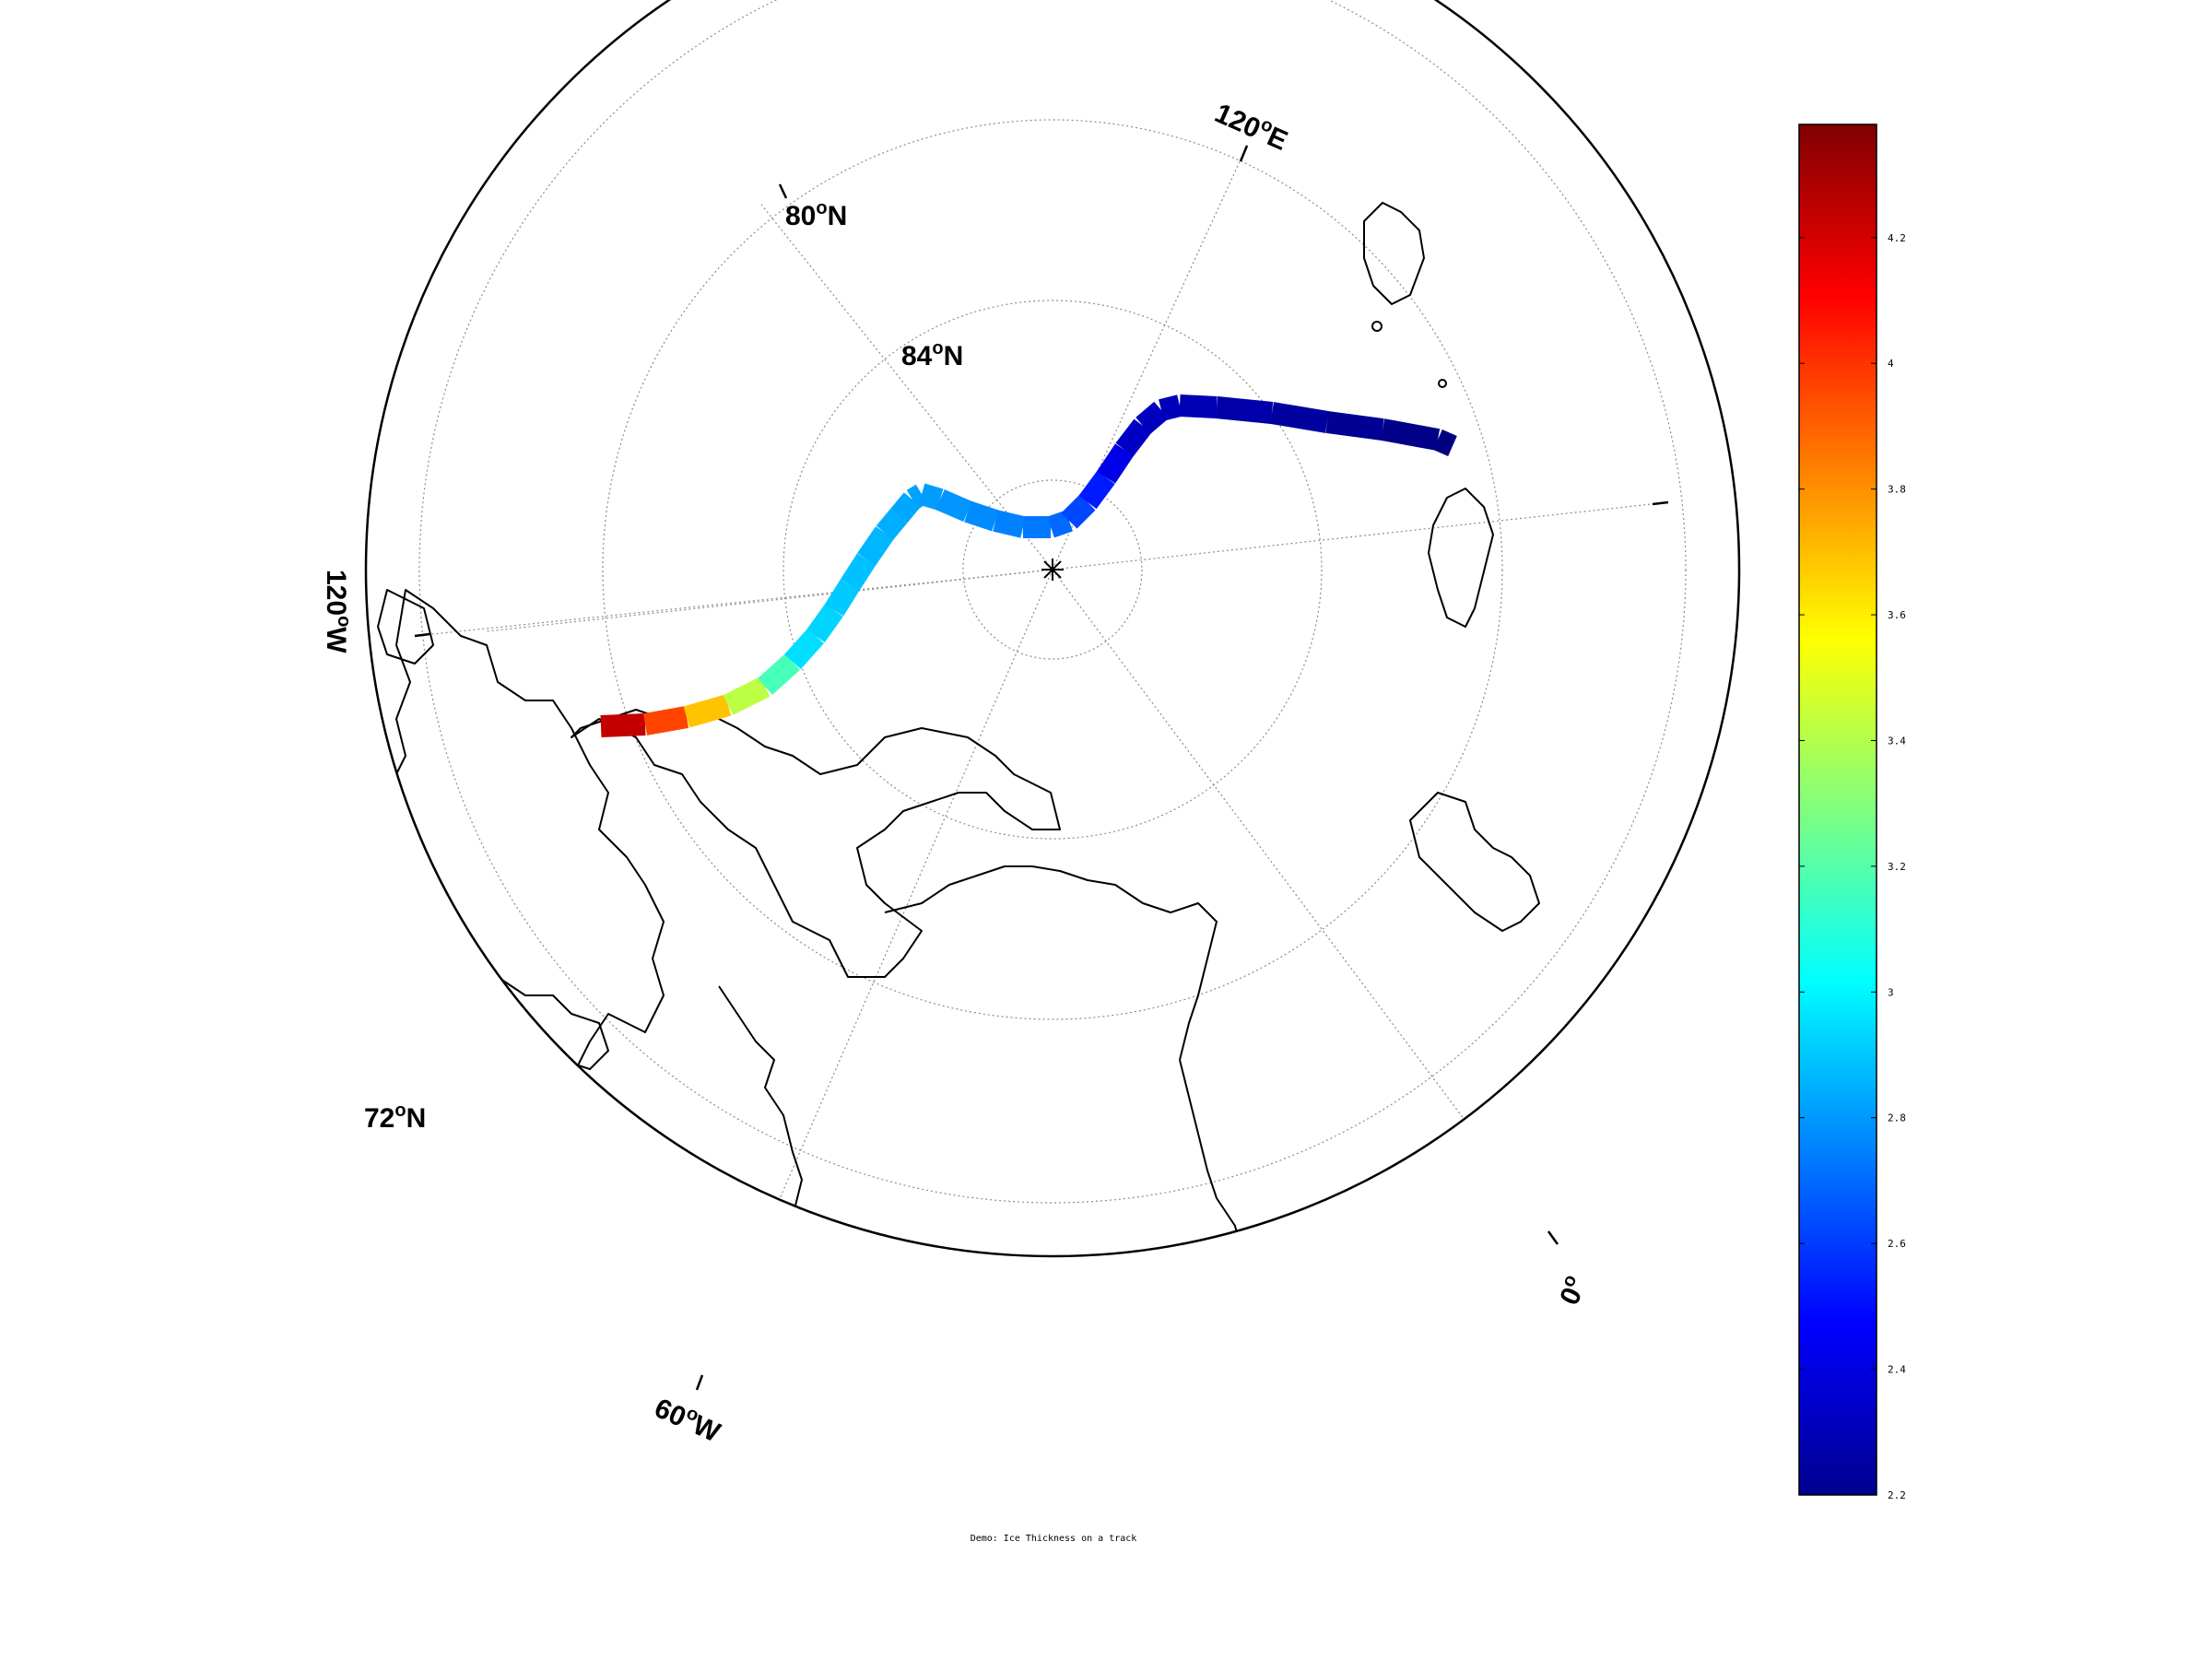 The height and width of the screenshot is (1659, 2212). What do you see at coordinates (1474, 862) in the screenshot?
I see `svalbard-coast` at bounding box center [1474, 862].